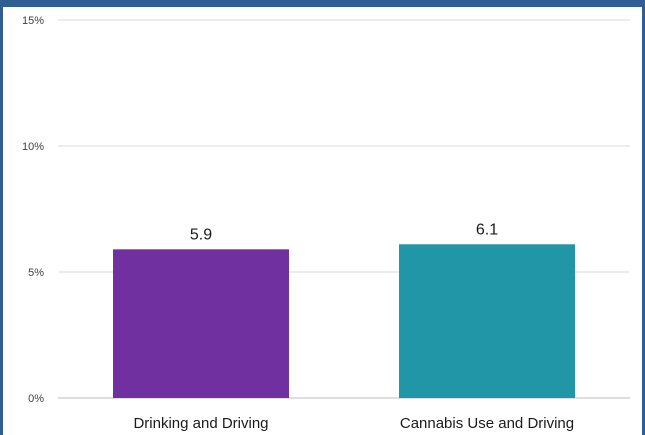 Image resolution: width=645 pixels, height=435 pixels. What do you see at coordinates (33, 210) in the screenshot?
I see `y-axis-ticks: 0% 5% 10% 15%` at bounding box center [33, 210].